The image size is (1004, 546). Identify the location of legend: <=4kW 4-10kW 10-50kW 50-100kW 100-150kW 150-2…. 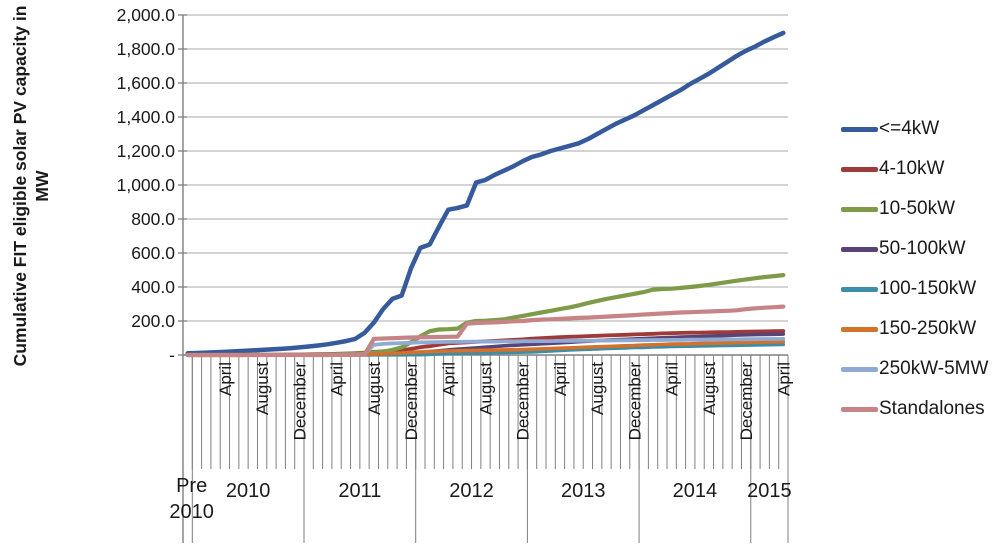
(922, 269).